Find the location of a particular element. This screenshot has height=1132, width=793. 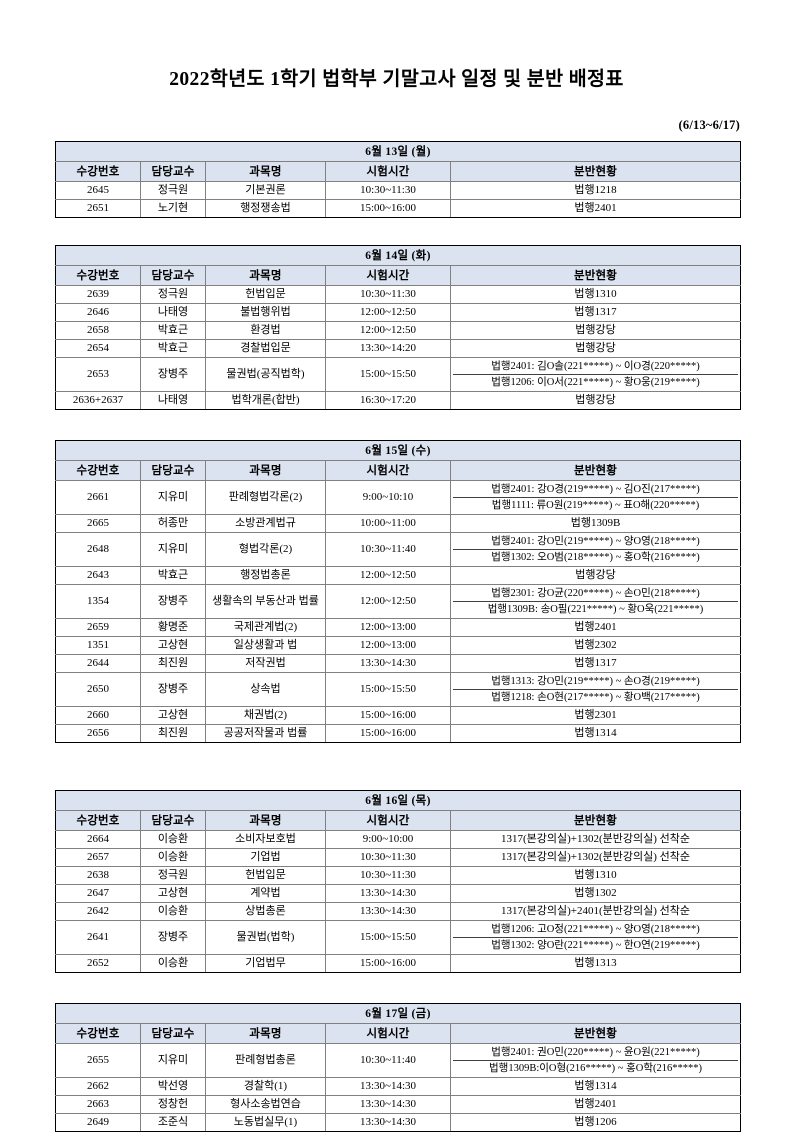

table-date-header: 6월 15일 (수) is located at coordinates (398, 451).